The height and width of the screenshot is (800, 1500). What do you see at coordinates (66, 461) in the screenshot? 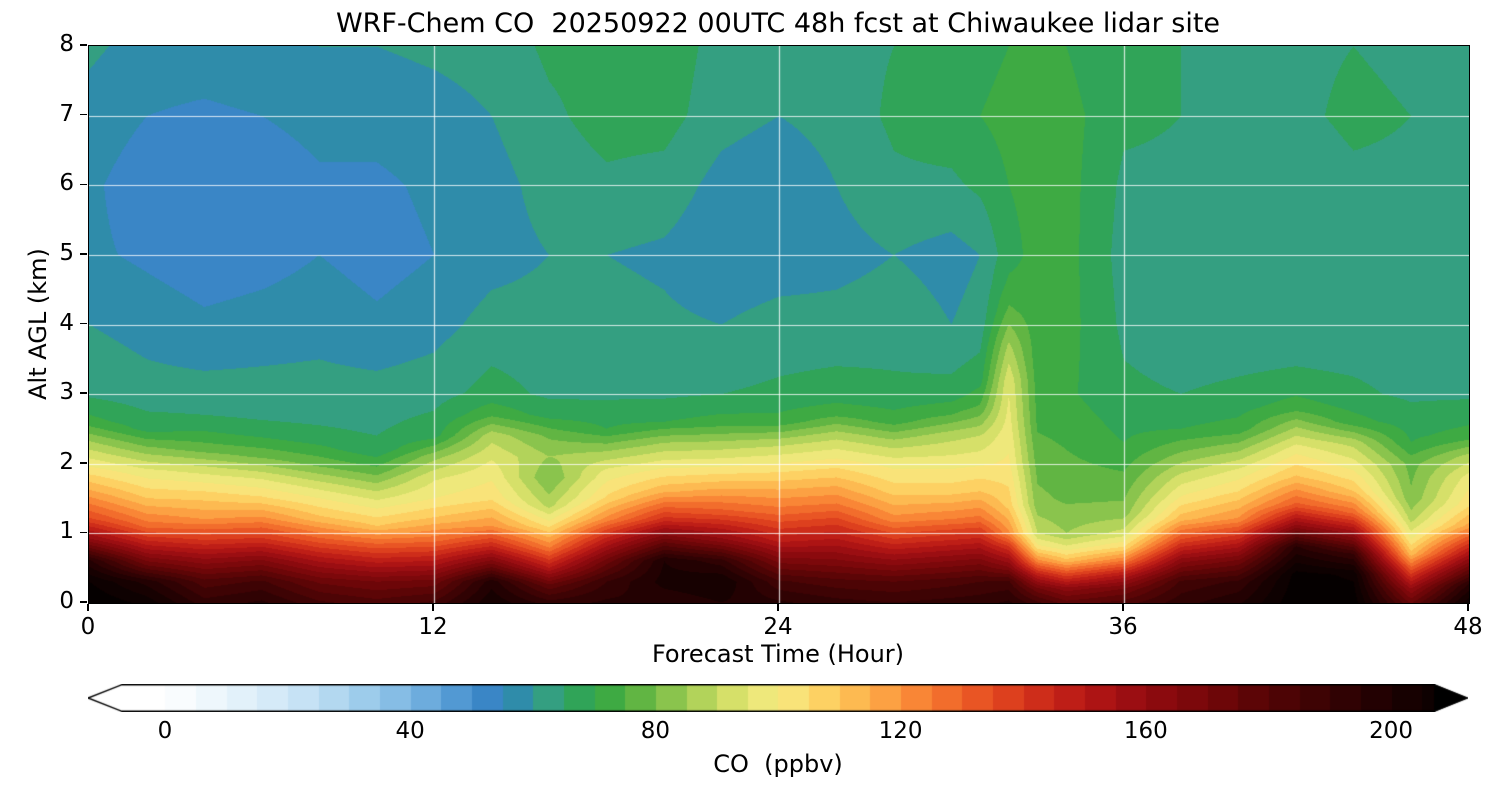
I see `y-tick-label: 2` at bounding box center [66, 461].